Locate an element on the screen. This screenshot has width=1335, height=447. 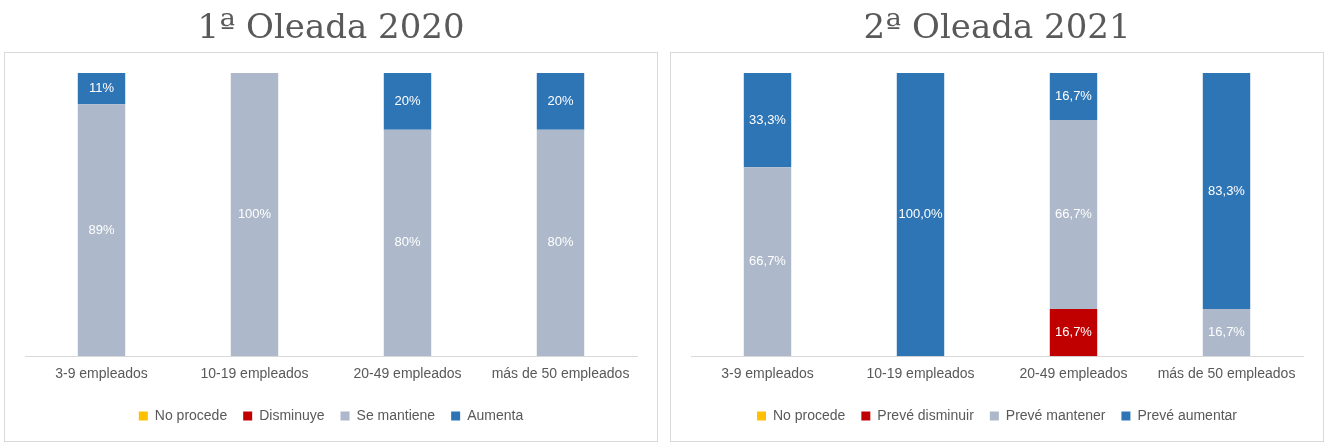
data-label: 89% is located at coordinates (101, 229).